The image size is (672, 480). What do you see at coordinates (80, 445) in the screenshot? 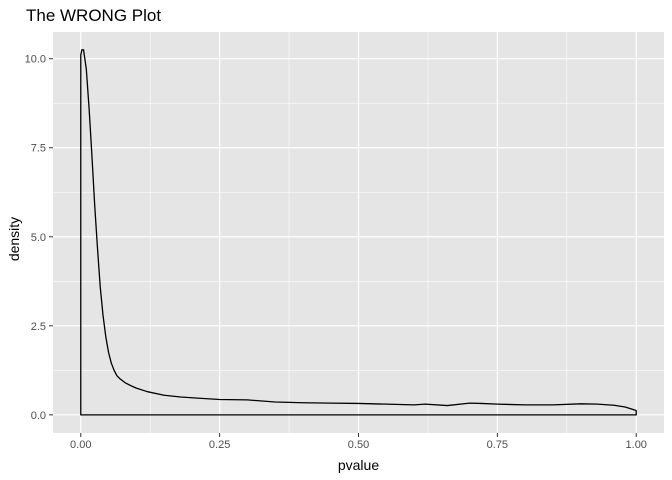
I see `x-tick-label: 0.00` at bounding box center [80, 445].